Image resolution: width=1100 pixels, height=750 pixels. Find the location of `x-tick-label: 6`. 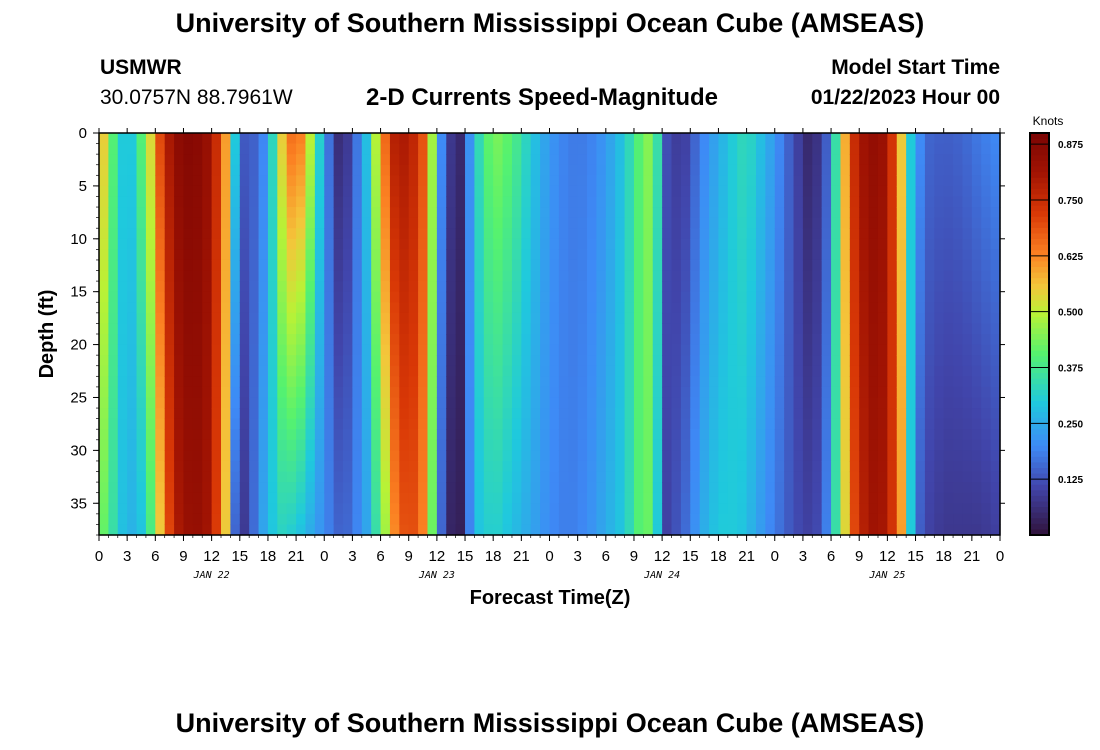

x-tick-label: 6 is located at coordinates (831, 556).